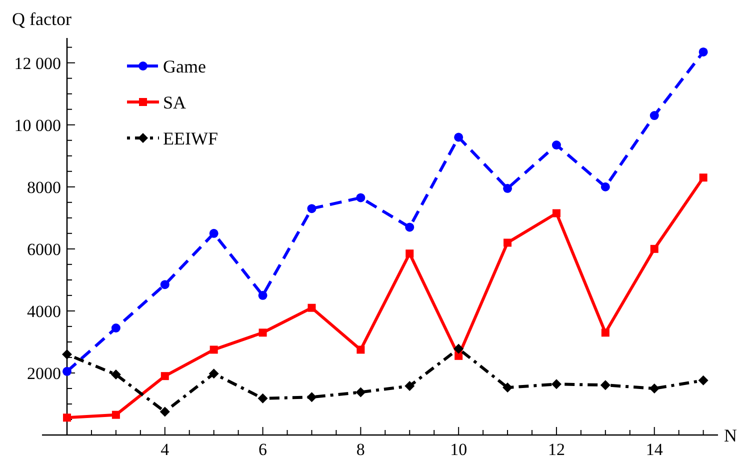  Describe the element at coordinates (44, 249) in the screenshot. I see `y-tick-label: 6000` at that location.